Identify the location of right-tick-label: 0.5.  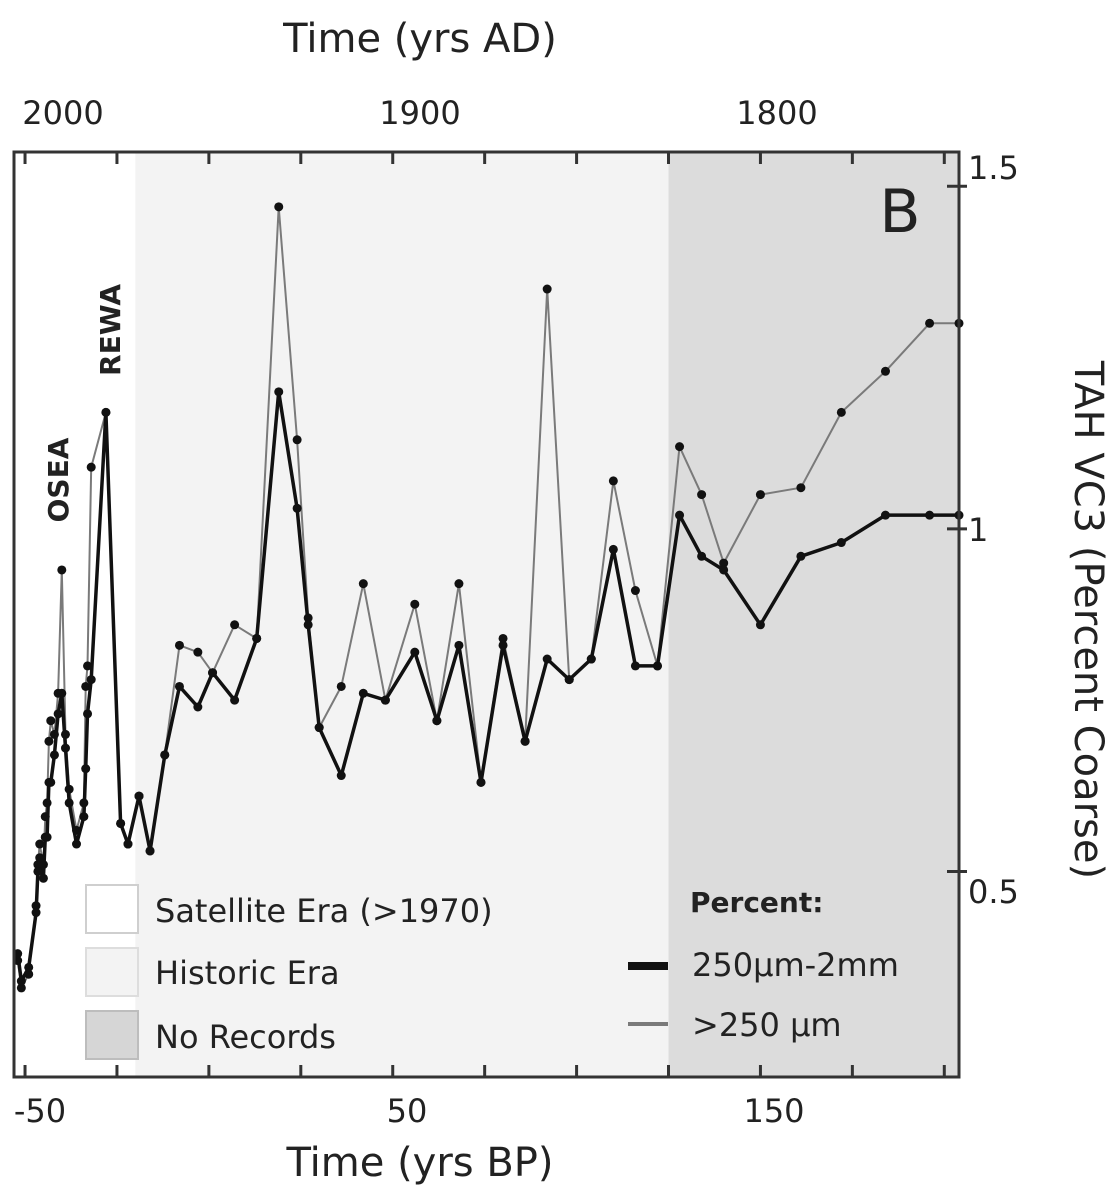
(993, 892).